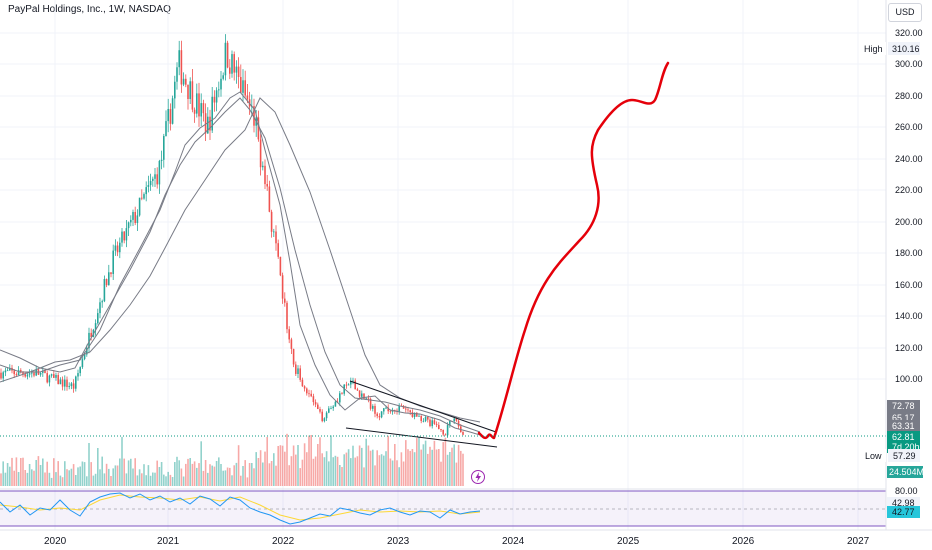  Describe the element at coordinates (55, 541) in the screenshot. I see `time-tick-label: 2020` at that location.